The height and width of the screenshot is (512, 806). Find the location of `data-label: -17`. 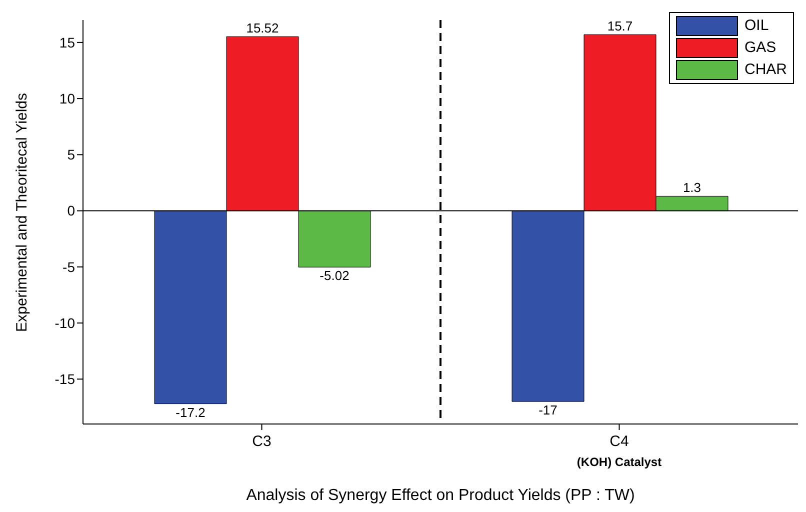

data-label: -17 is located at coordinates (548, 410).